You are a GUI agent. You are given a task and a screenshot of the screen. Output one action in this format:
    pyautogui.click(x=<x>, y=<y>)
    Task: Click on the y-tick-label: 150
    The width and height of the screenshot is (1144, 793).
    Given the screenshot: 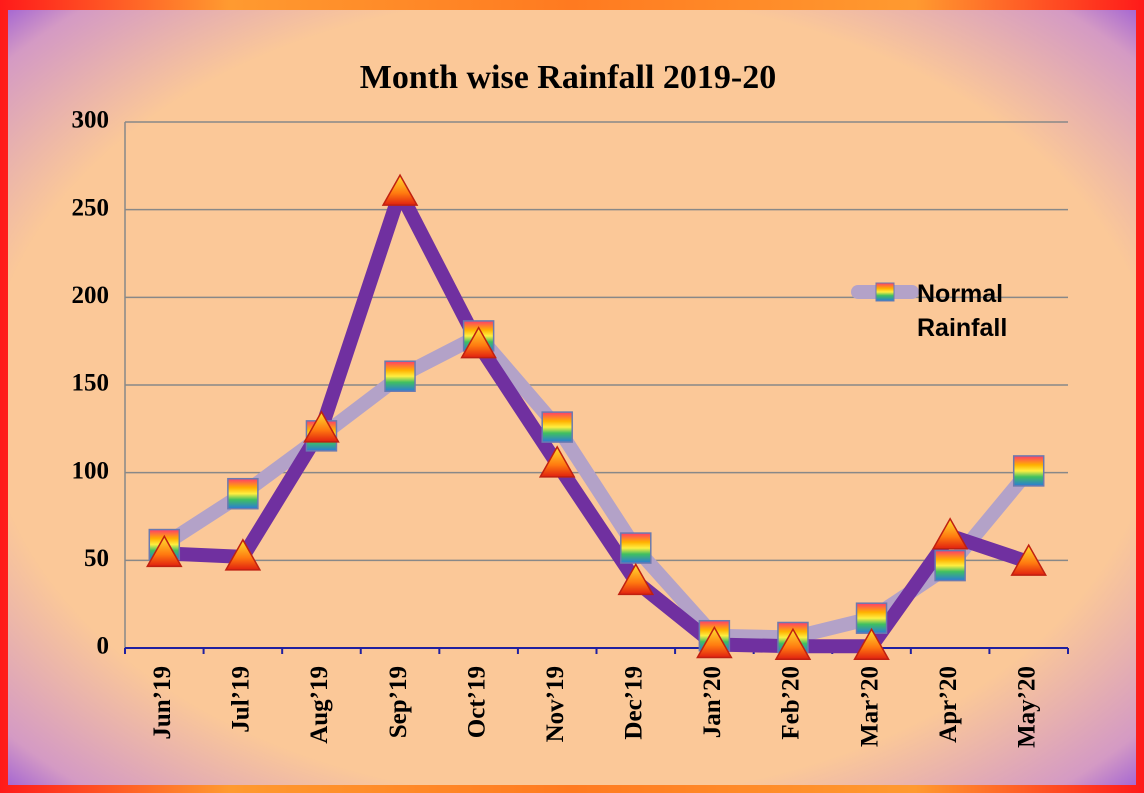 What is the action you would take?
    pyautogui.click(x=91, y=383)
    